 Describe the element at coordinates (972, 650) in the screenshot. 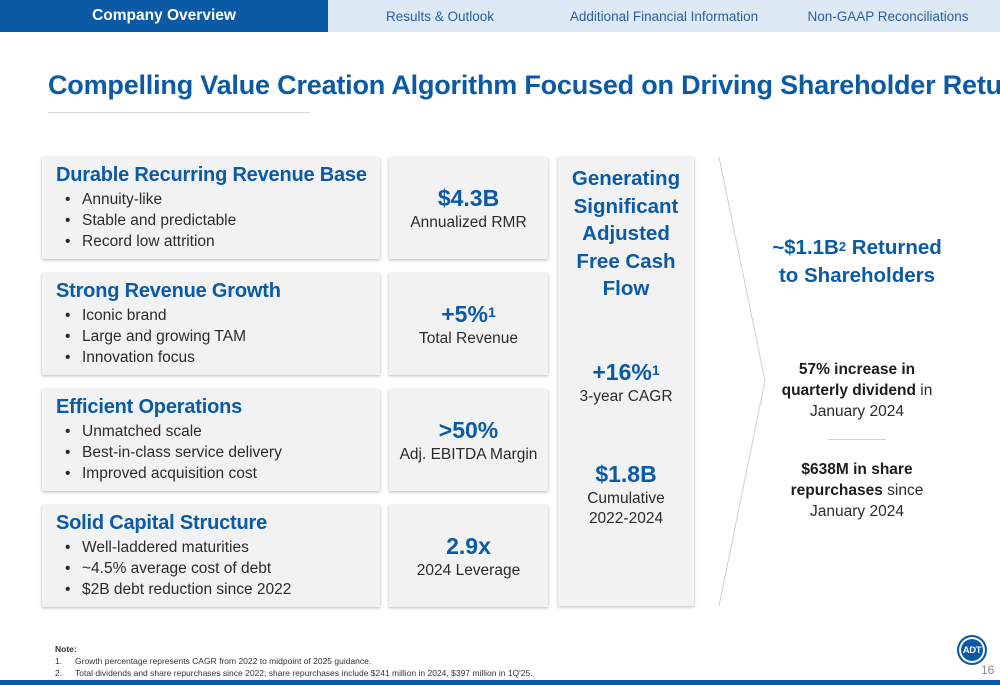

I see `adt-logo: ADT` at that location.